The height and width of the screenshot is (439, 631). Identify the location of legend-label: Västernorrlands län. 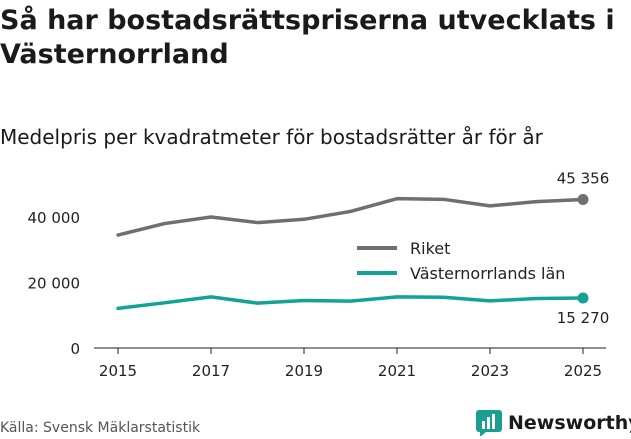
(487, 273).